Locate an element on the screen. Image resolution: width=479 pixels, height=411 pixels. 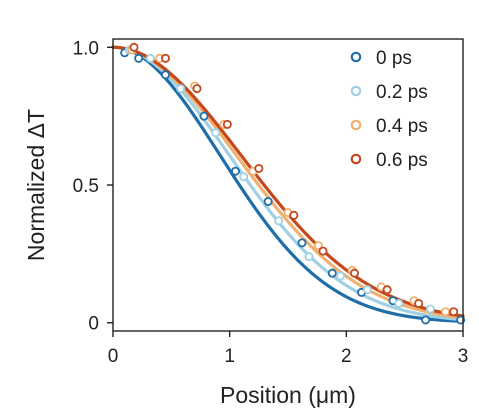
legend-label: 0.4 ps is located at coordinates (402, 126).